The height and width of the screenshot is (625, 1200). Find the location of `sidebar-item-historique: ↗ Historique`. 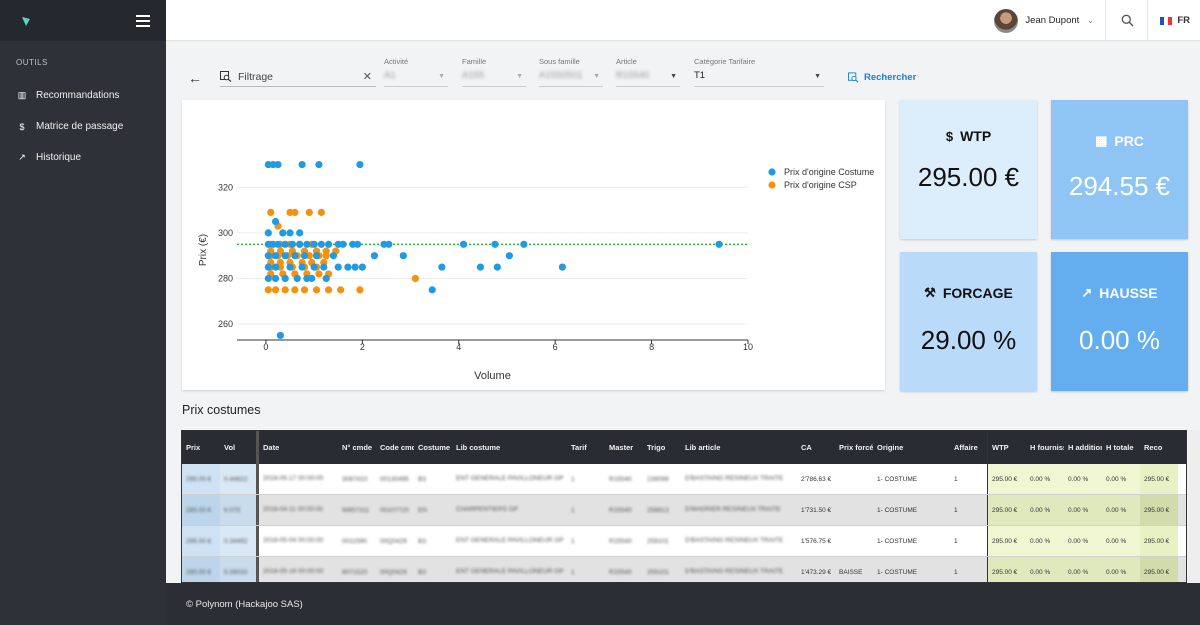

sidebar-item-historique: ↗ Historique is located at coordinates (83, 157).